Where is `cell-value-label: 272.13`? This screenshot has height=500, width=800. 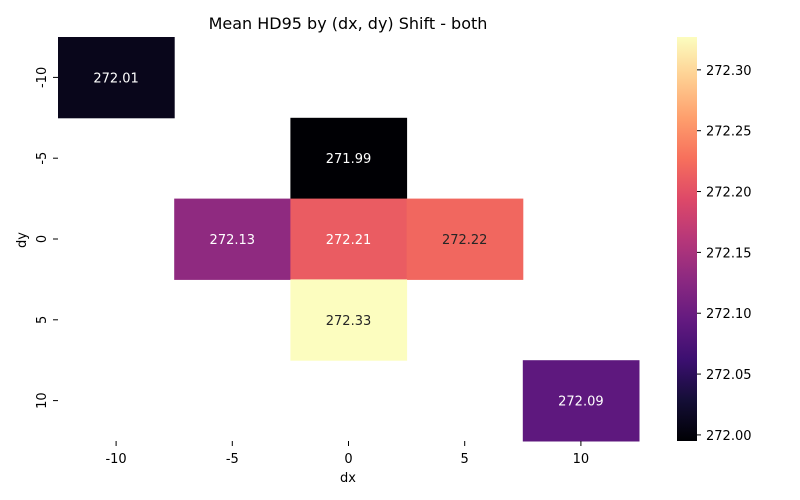 cell-value-label: 272.13 is located at coordinates (233, 240).